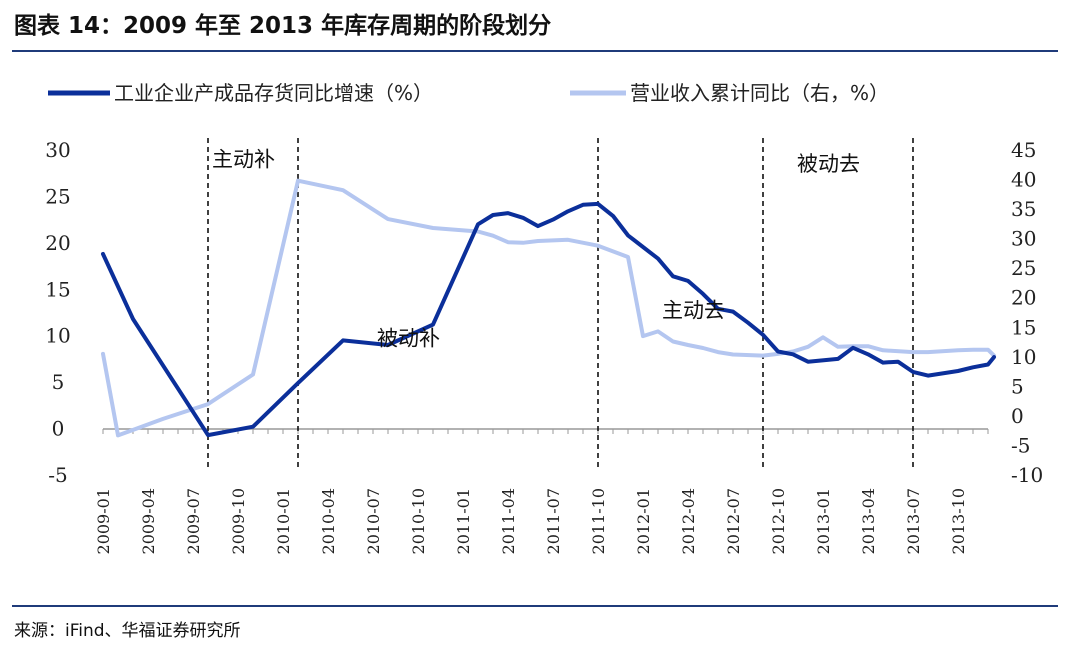 This screenshot has height=648, width=1080. Describe the element at coordinates (1027, 475) in the screenshot. I see `y-right-tick-label: -10` at that location.